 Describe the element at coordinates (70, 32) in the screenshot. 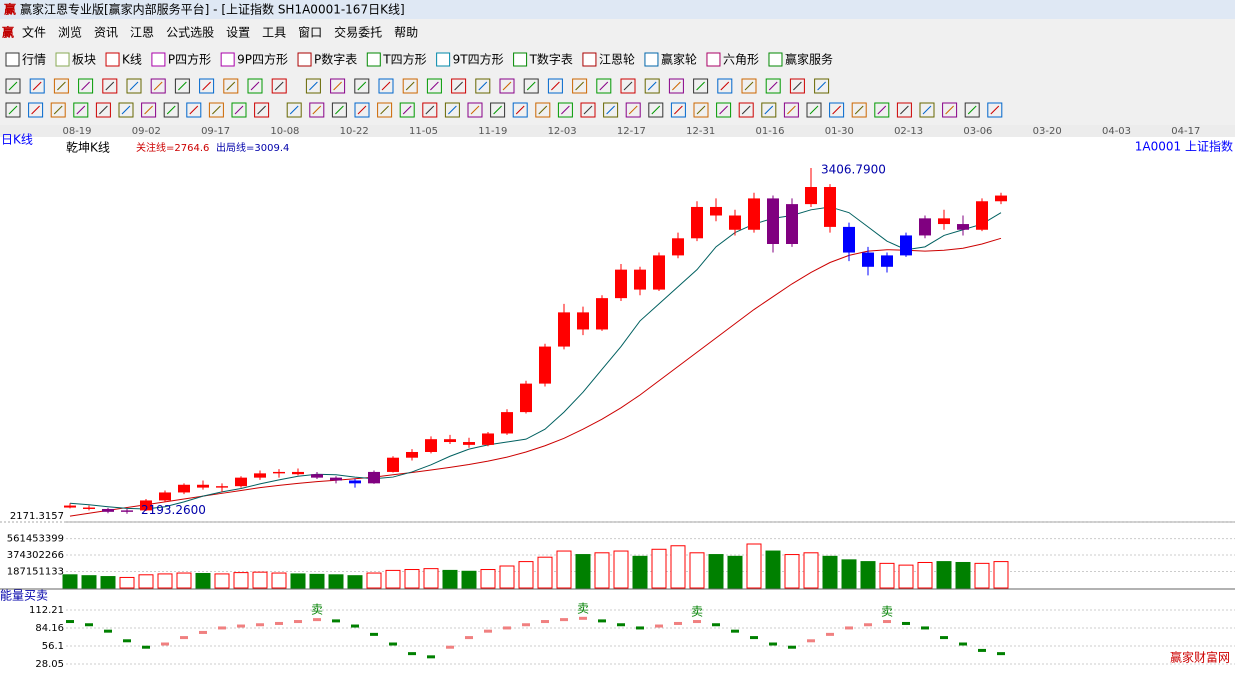

I see `menu-item: 浏览` at that location.